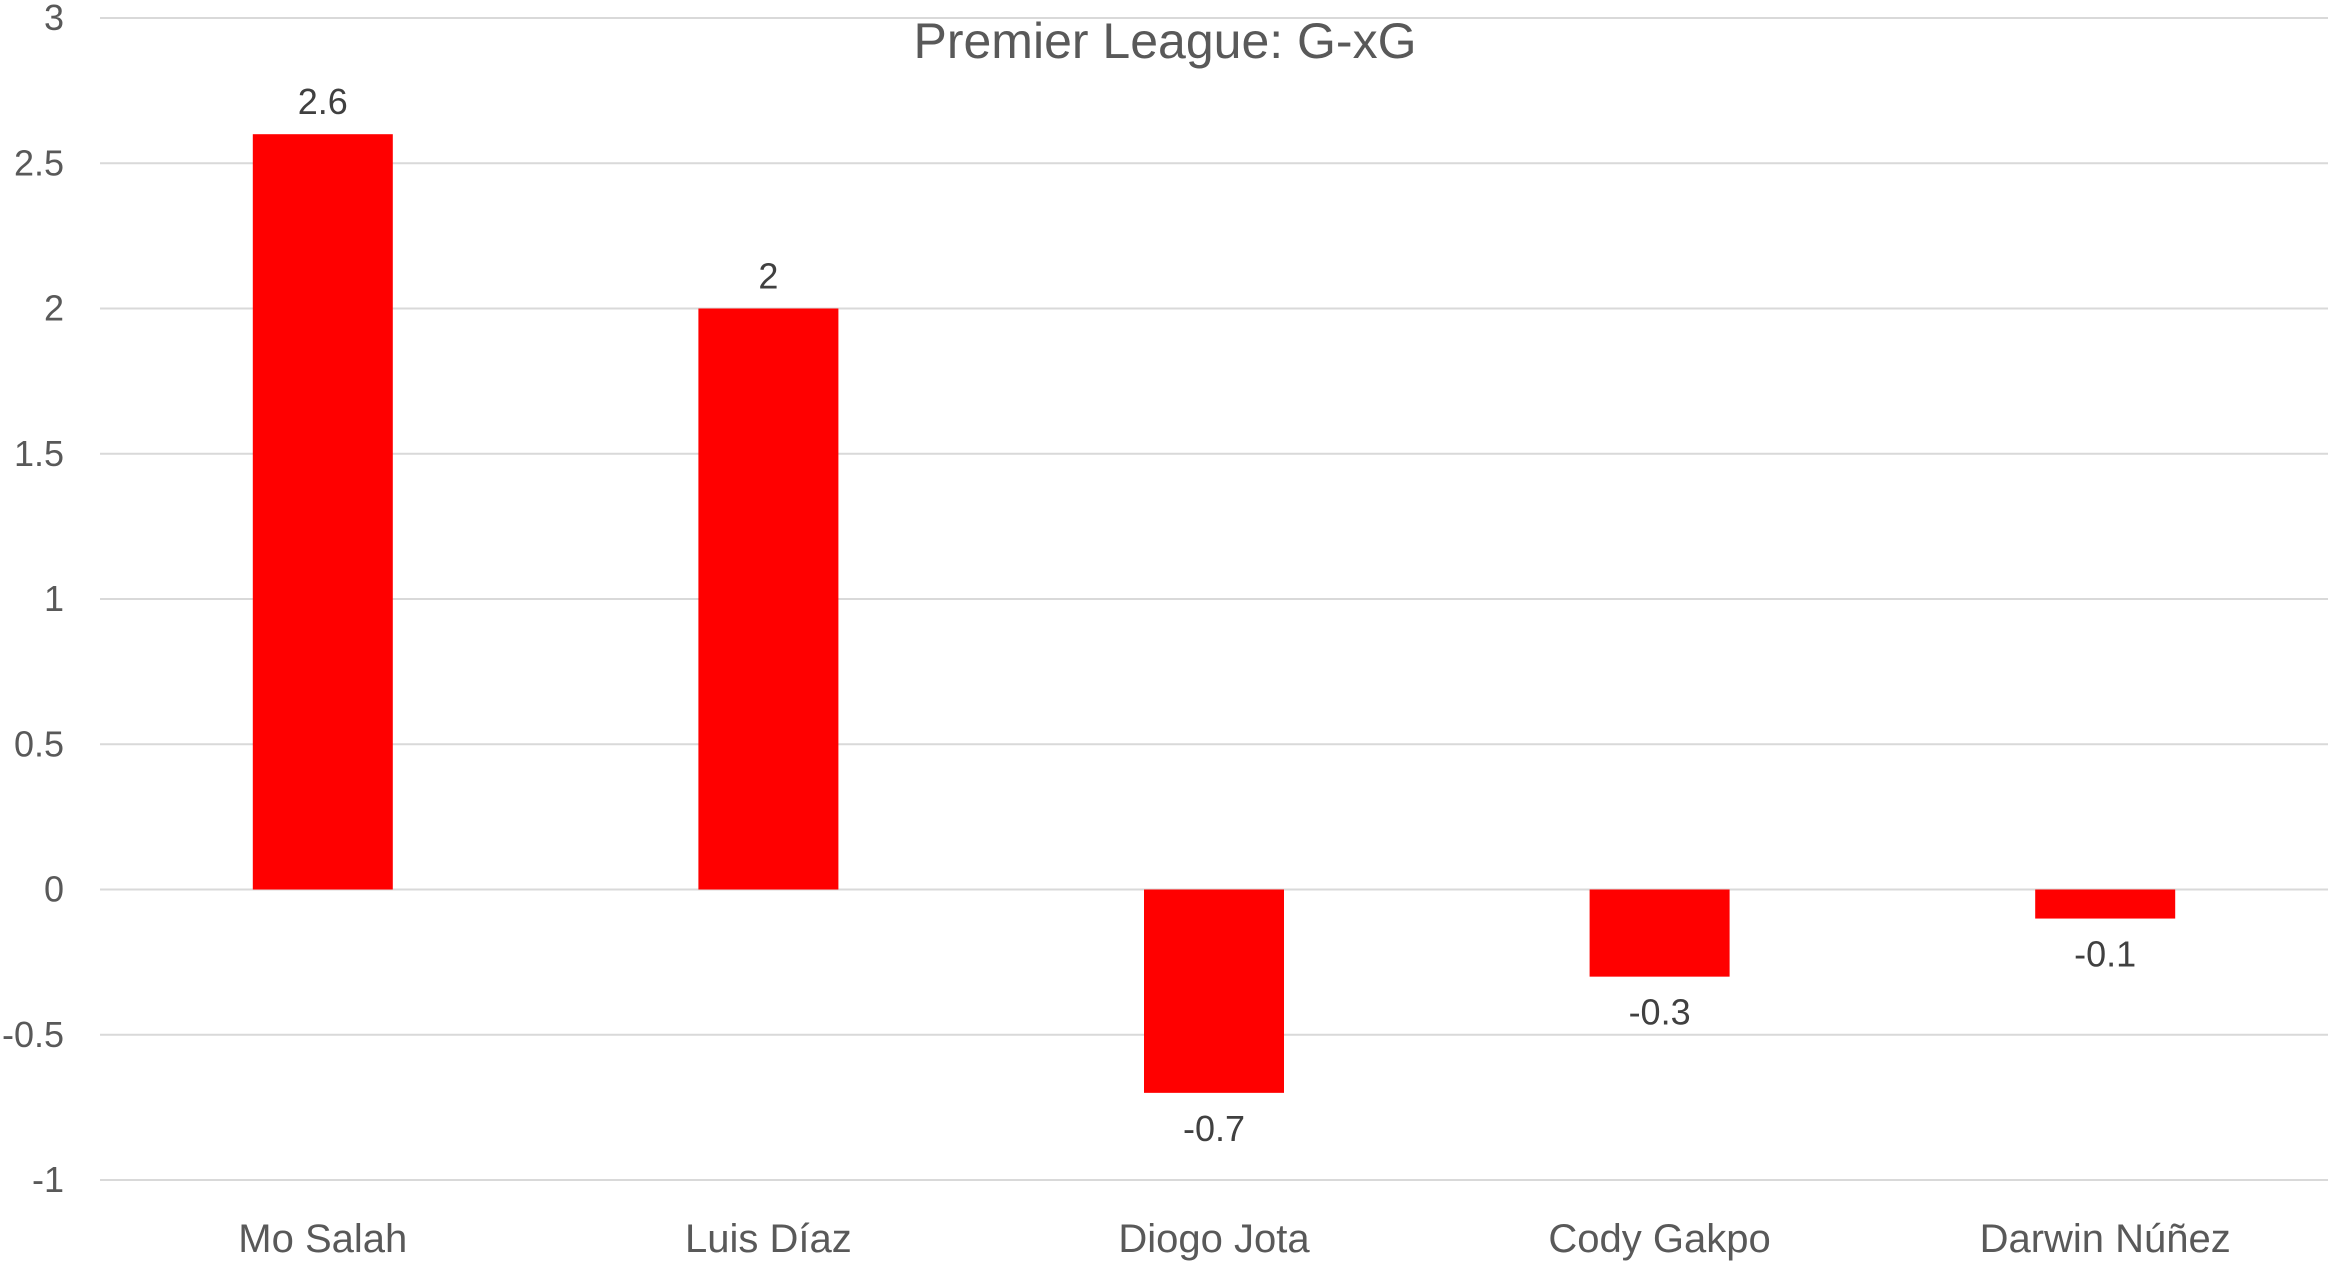  Describe the element at coordinates (1214, 1239) in the screenshot. I see `x-category-label: Diogo Jota` at that location.